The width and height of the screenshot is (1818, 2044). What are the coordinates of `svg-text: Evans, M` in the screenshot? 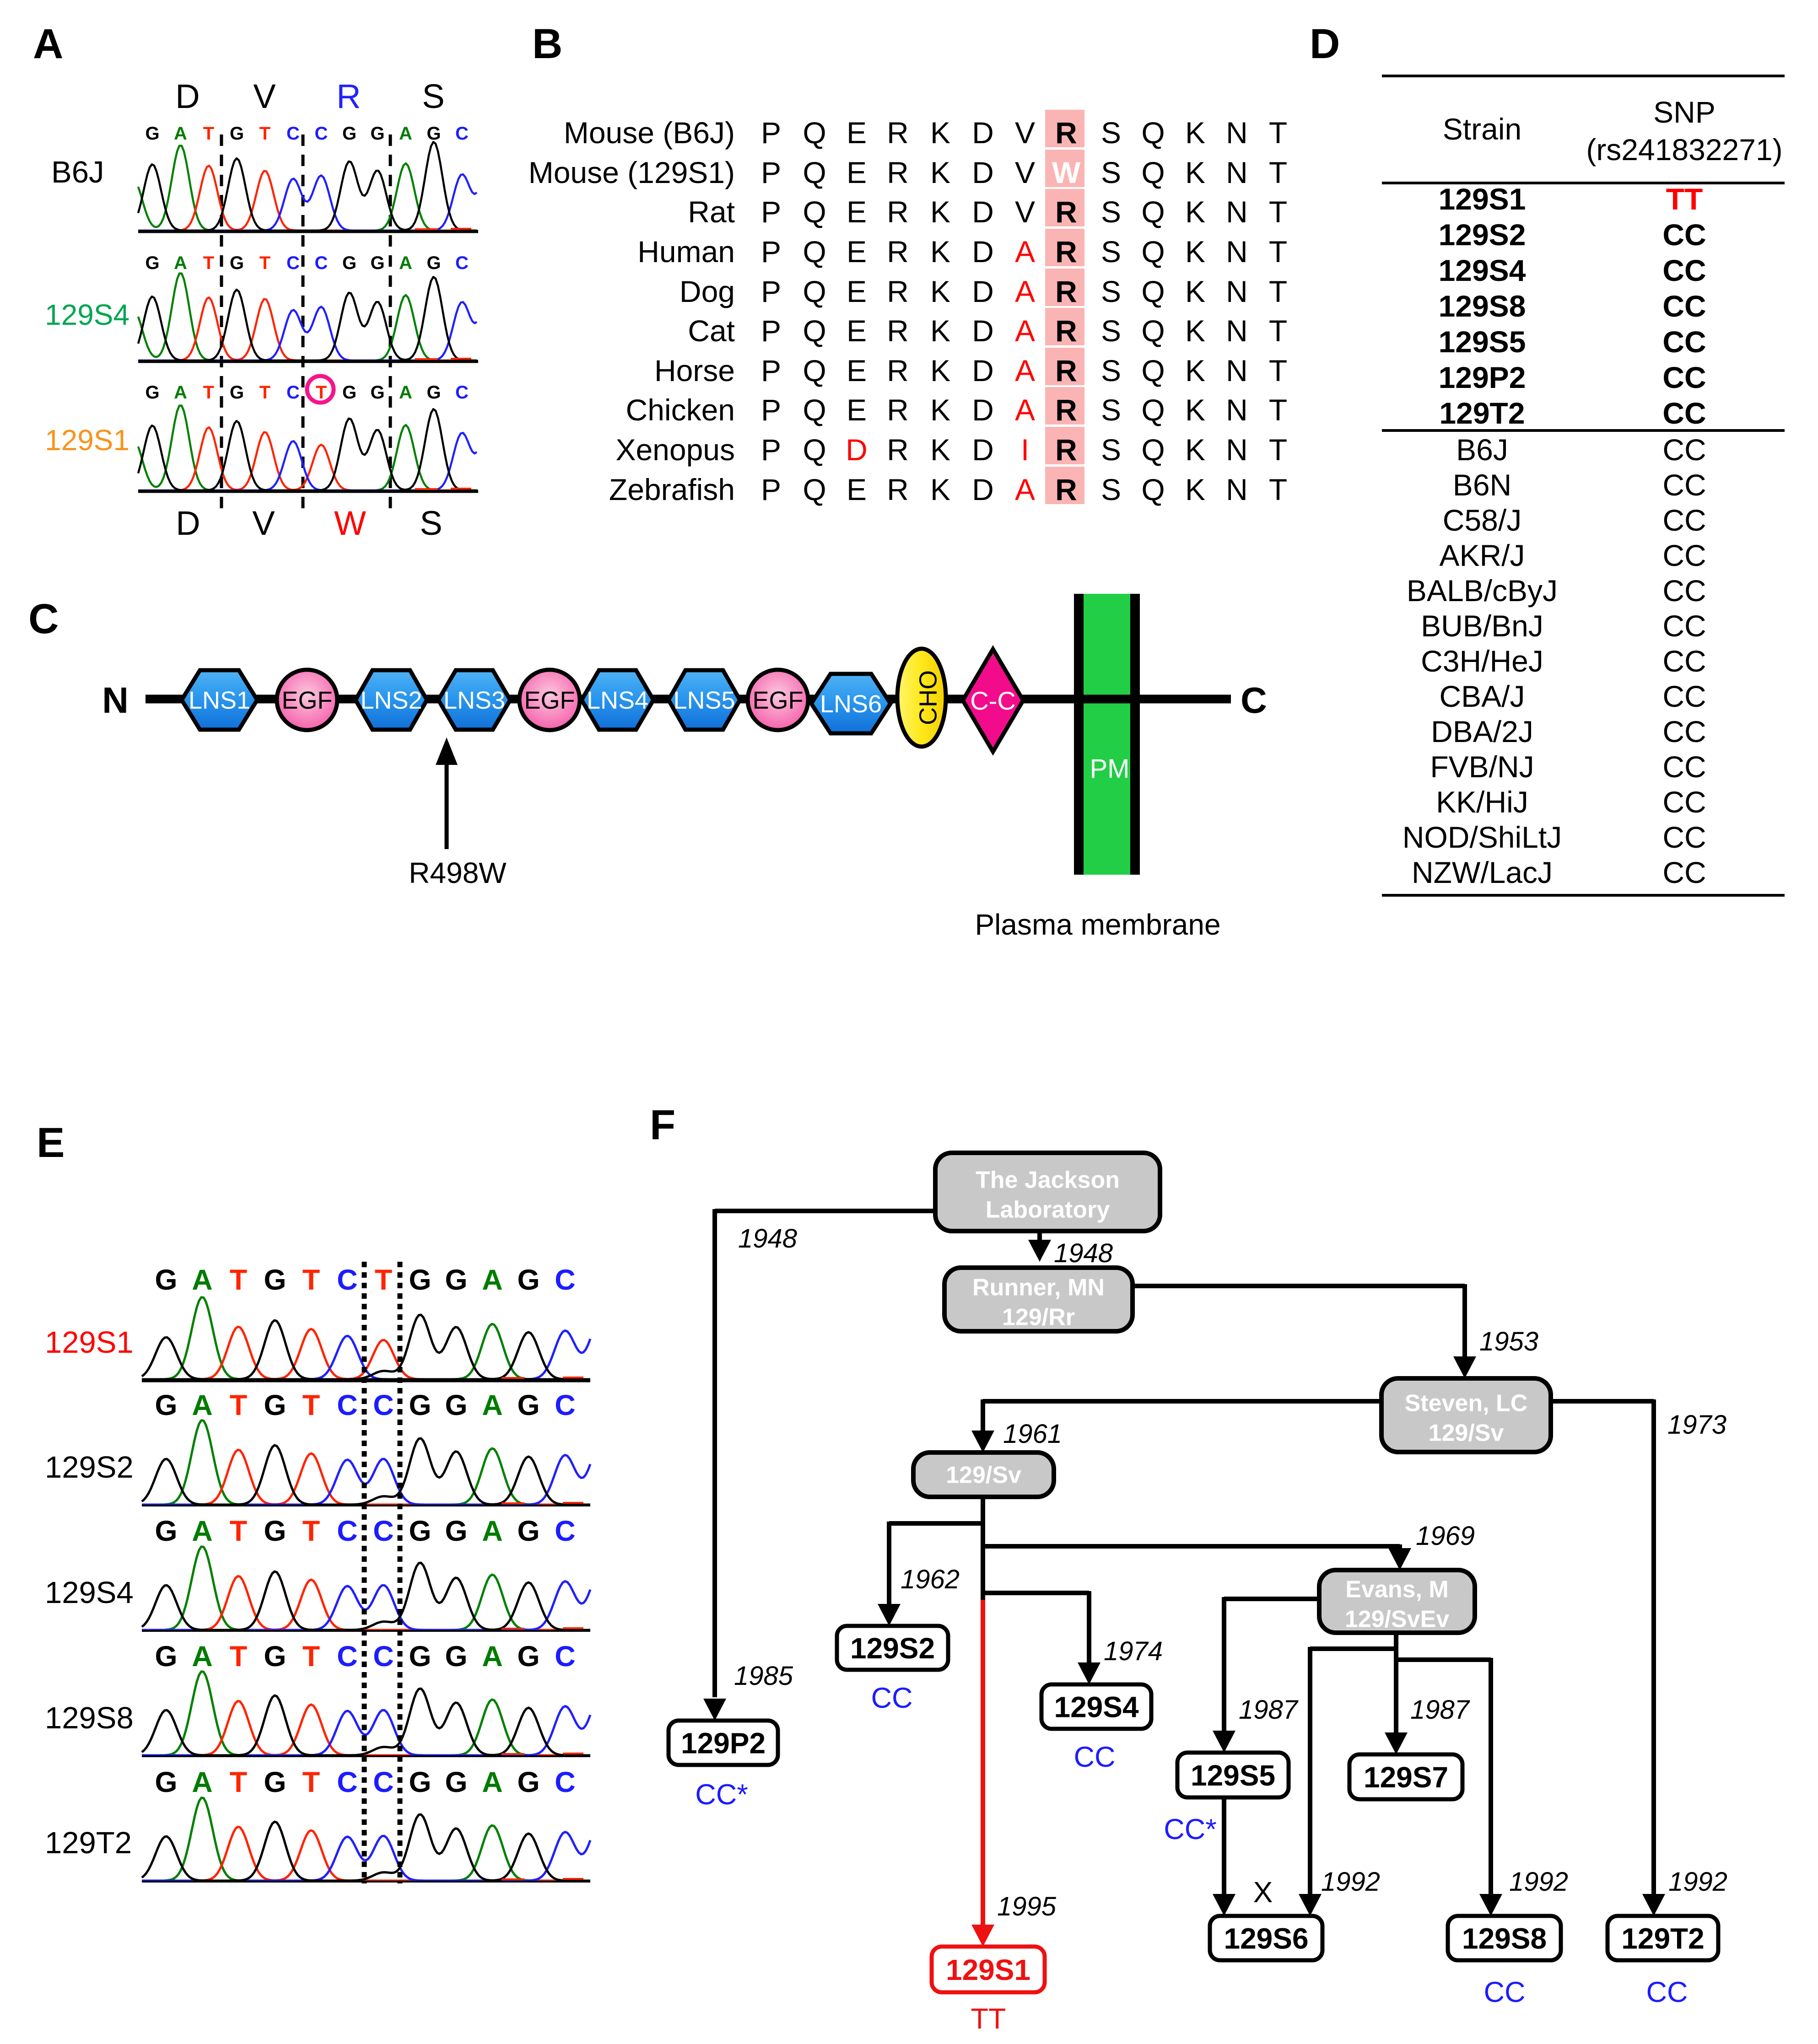 It's located at (1396, 1589).